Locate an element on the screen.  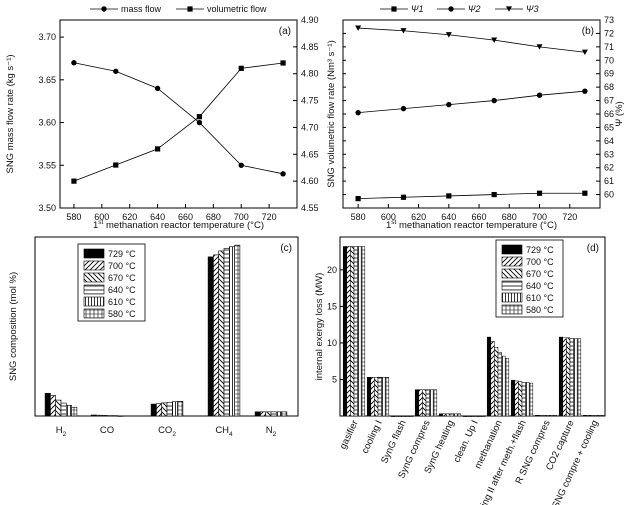
x-tick-label: 580 is located at coordinates (73, 217).